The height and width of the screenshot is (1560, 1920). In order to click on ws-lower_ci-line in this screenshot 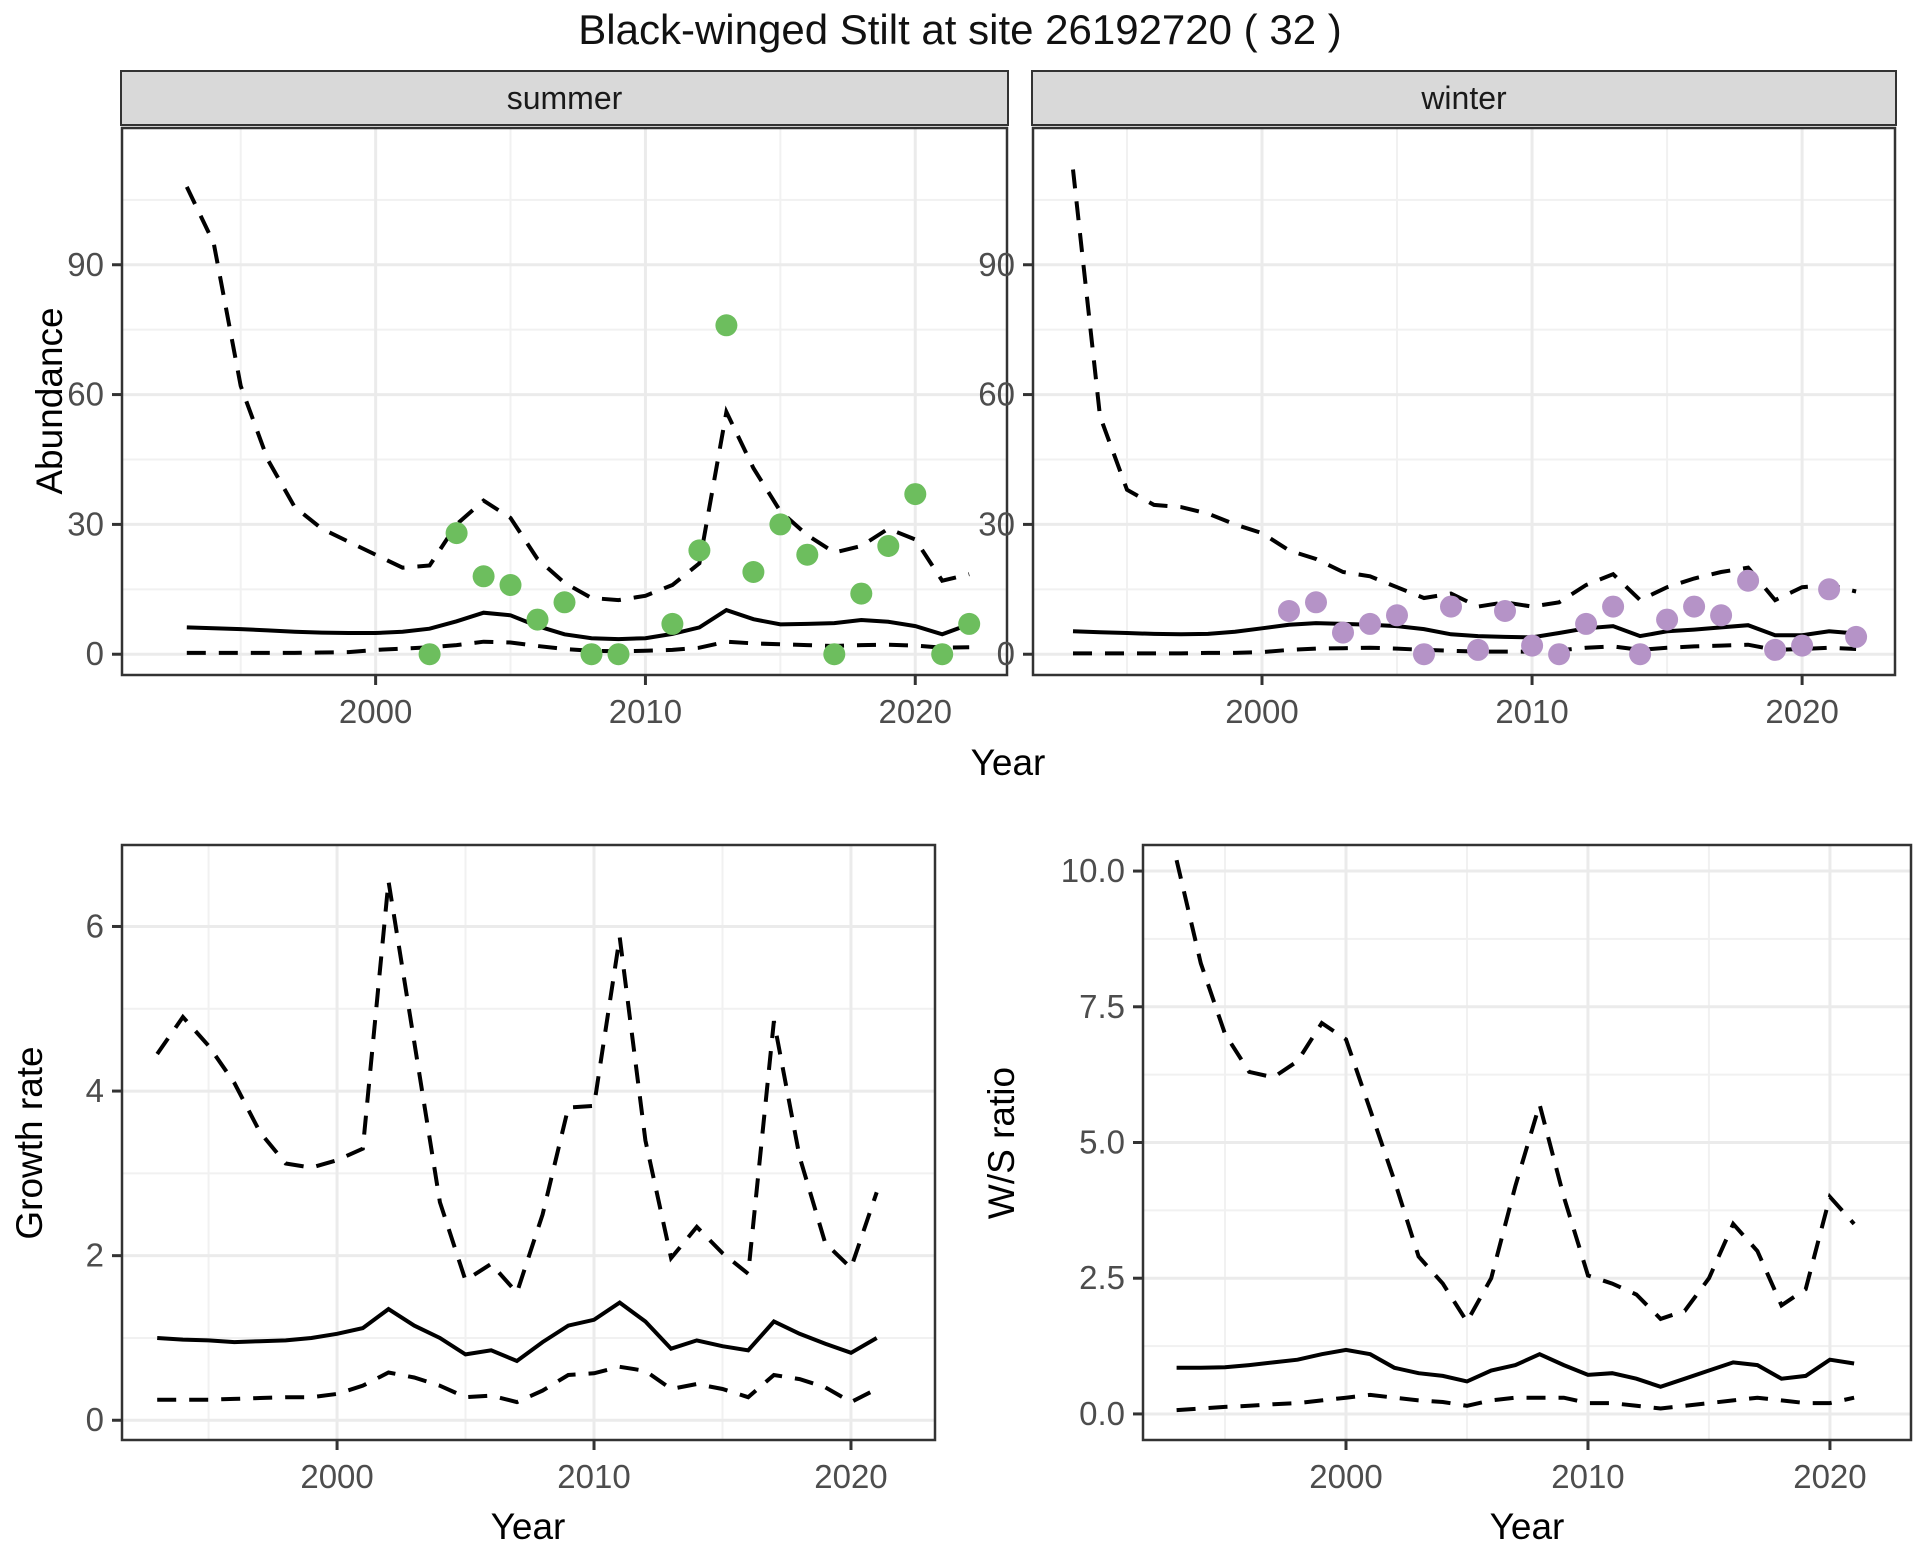, I will do `click(1515, 1402)`.